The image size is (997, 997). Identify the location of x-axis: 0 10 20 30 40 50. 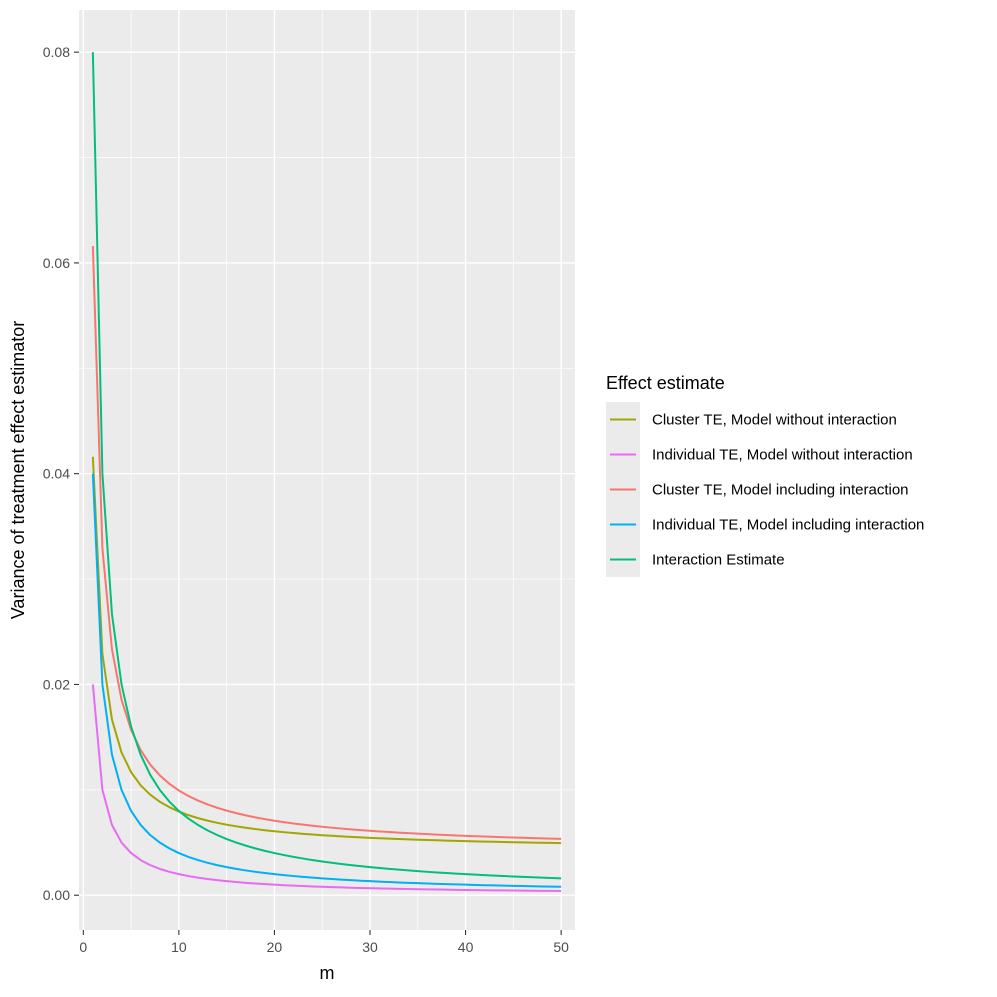
(324, 942).